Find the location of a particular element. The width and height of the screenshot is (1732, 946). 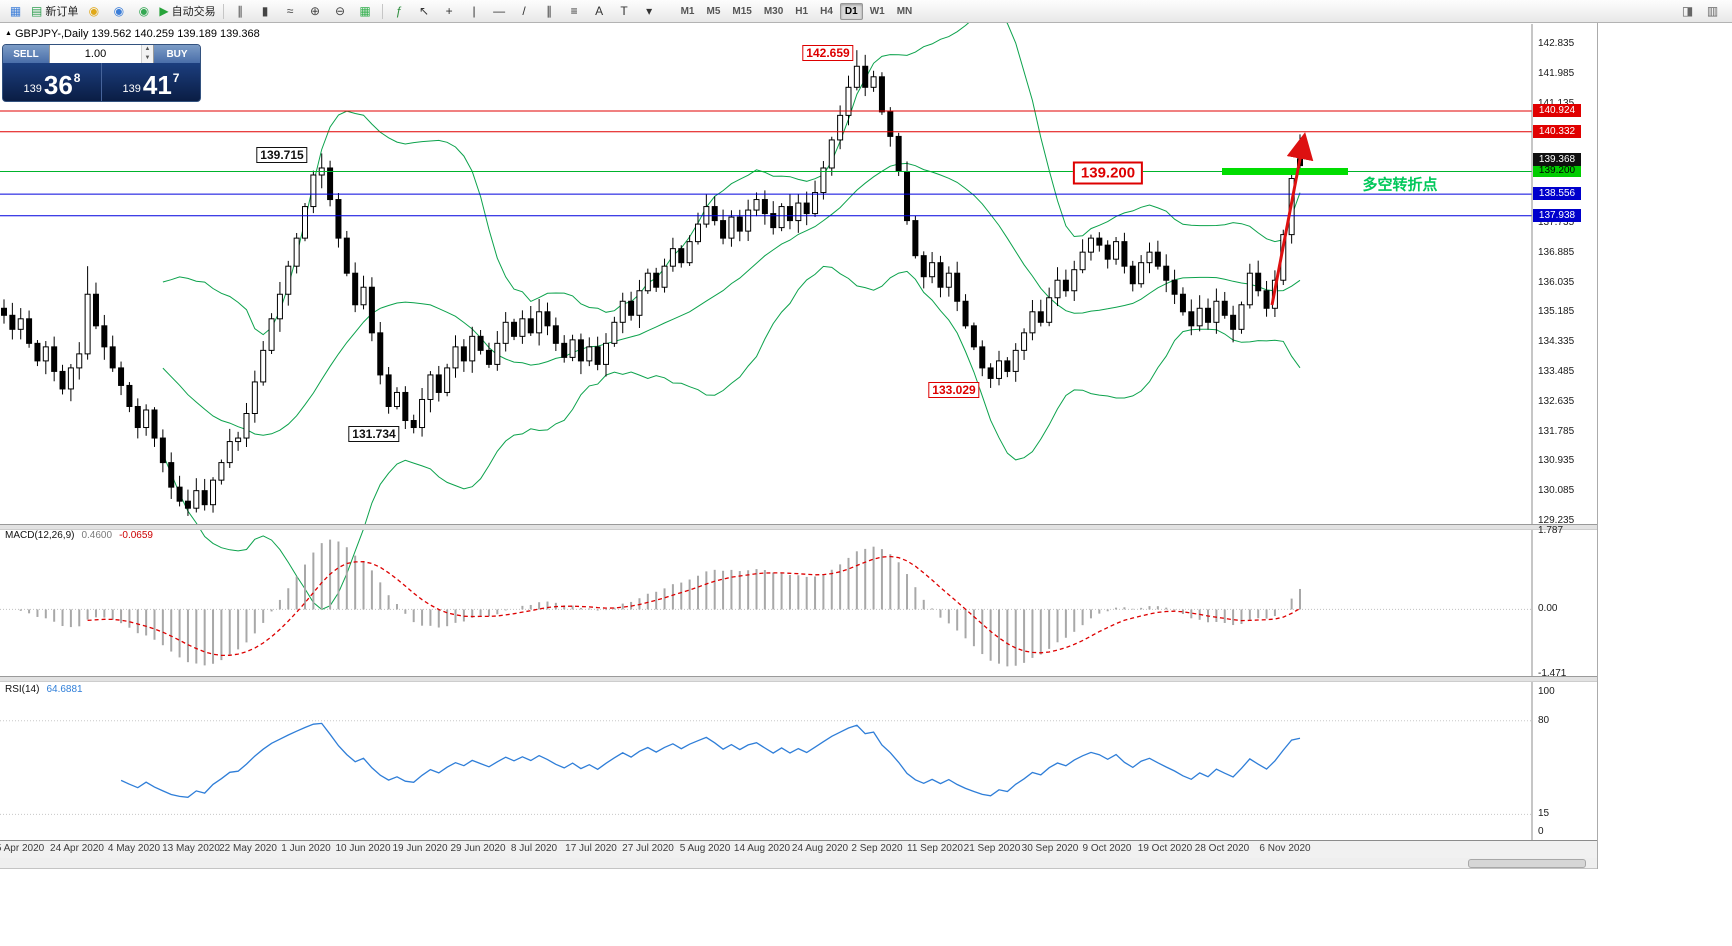

time-axis-label: 29 Jun 2020 is located at coordinates (478, 848).